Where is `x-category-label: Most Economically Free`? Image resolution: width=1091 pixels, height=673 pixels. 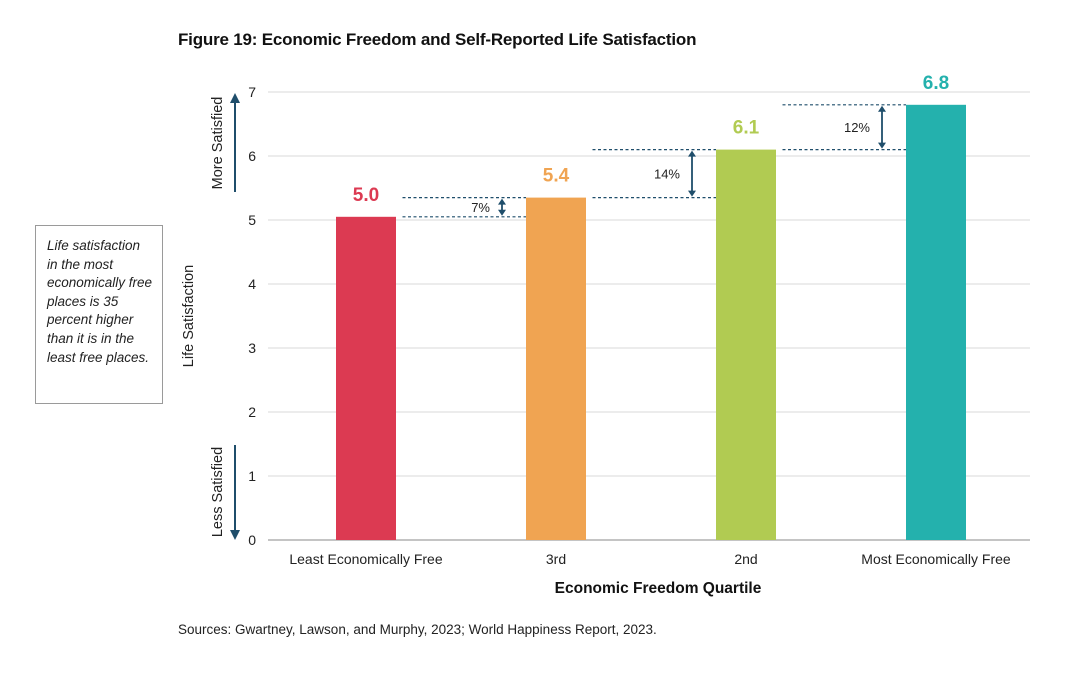 x-category-label: Most Economically Free is located at coordinates (936, 559).